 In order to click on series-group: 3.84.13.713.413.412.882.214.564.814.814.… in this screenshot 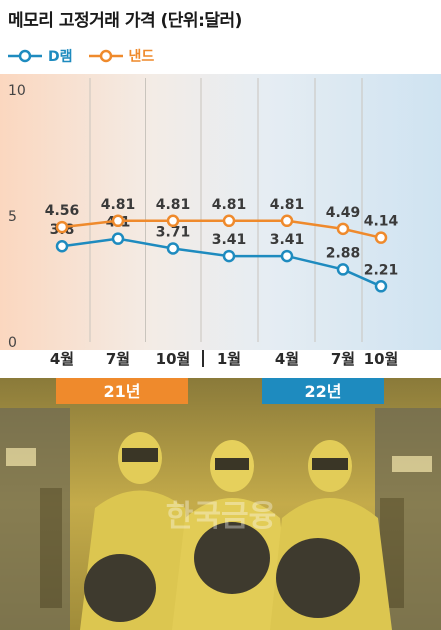, I will do `click(222, 245)`.